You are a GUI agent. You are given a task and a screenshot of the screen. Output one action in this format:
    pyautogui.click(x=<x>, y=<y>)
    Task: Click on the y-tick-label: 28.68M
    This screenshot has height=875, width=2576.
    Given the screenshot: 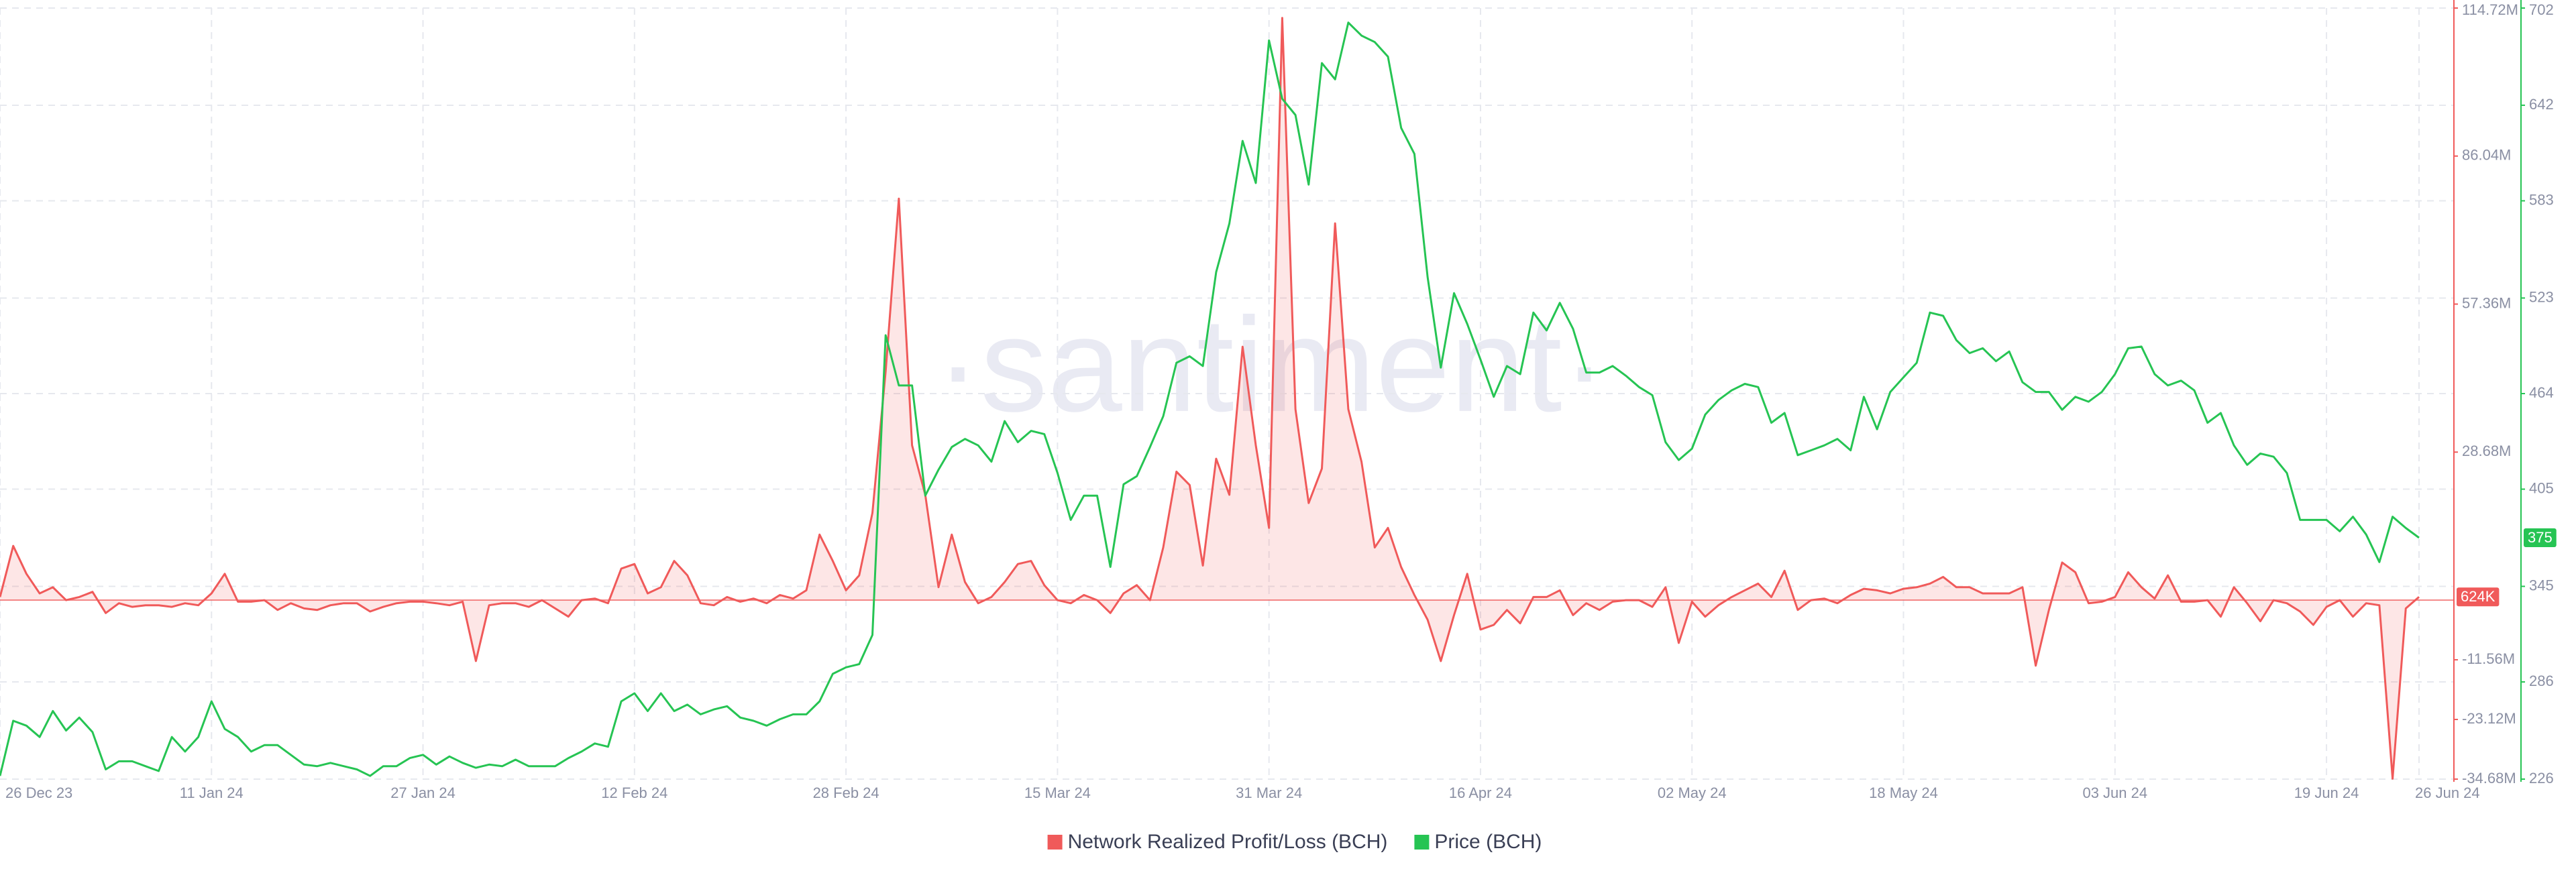 What is the action you would take?
    pyautogui.click(x=2486, y=451)
    